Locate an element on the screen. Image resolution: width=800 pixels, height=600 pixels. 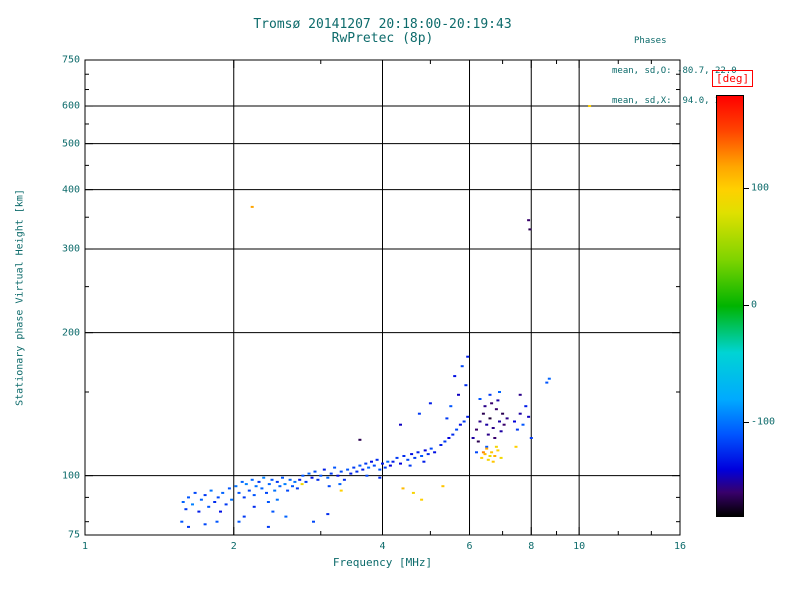
x-tick-label: 4 is located at coordinates (382, 546).